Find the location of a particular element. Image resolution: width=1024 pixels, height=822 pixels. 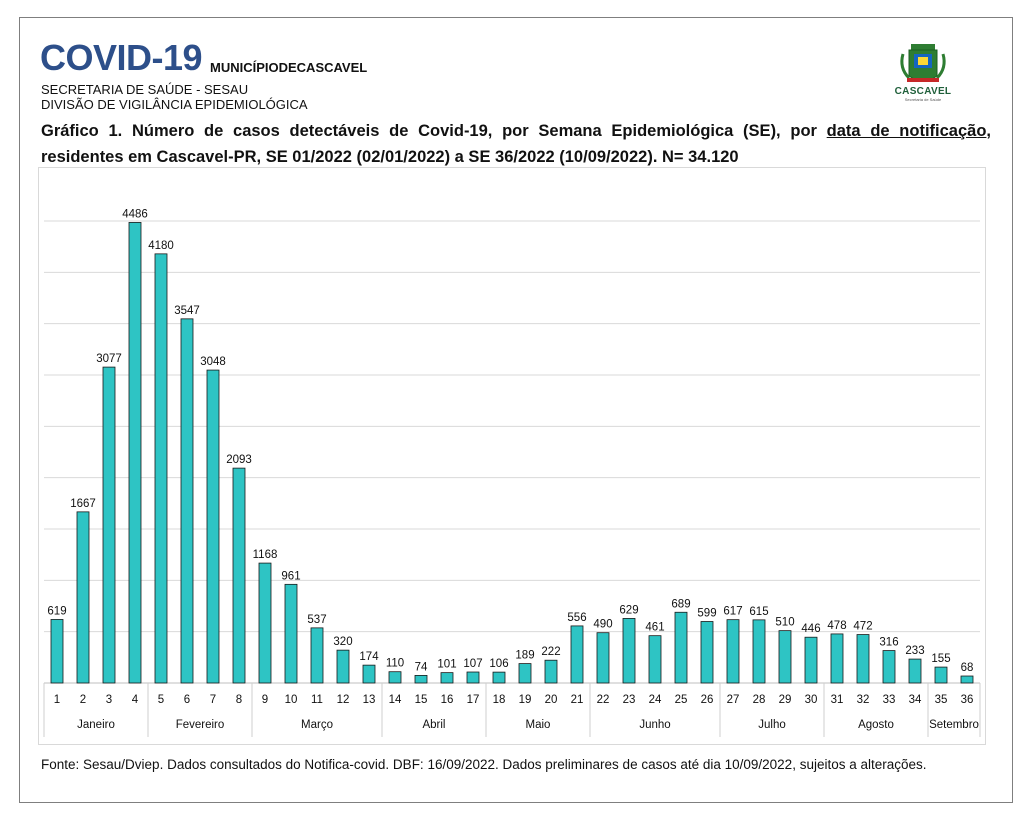

x-tick-label: 22 is located at coordinates (603, 700).